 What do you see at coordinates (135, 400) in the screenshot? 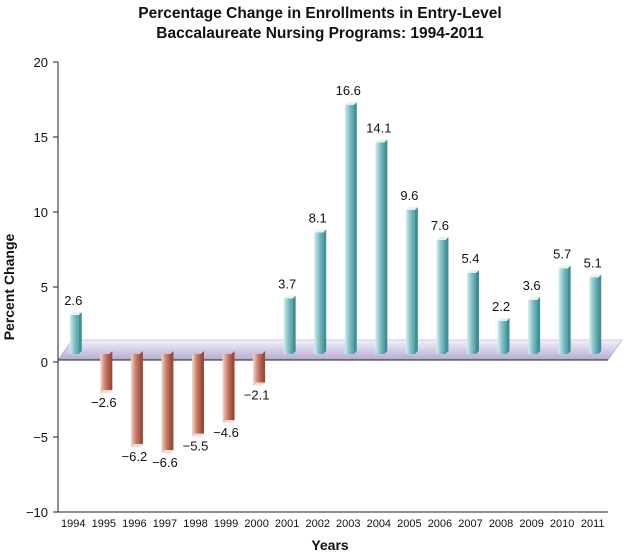
I see `bar-1996` at bounding box center [135, 400].